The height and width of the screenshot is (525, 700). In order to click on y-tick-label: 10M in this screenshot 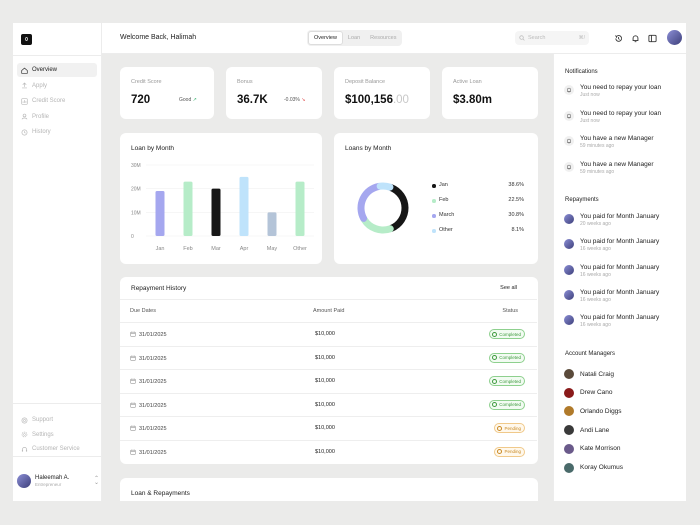, I will do `click(136, 213)`.